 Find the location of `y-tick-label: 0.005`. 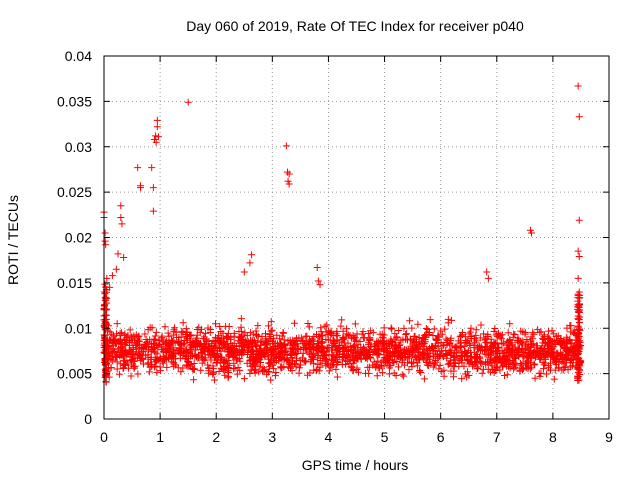

y-tick-label: 0.005 is located at coordinates (74, 374).